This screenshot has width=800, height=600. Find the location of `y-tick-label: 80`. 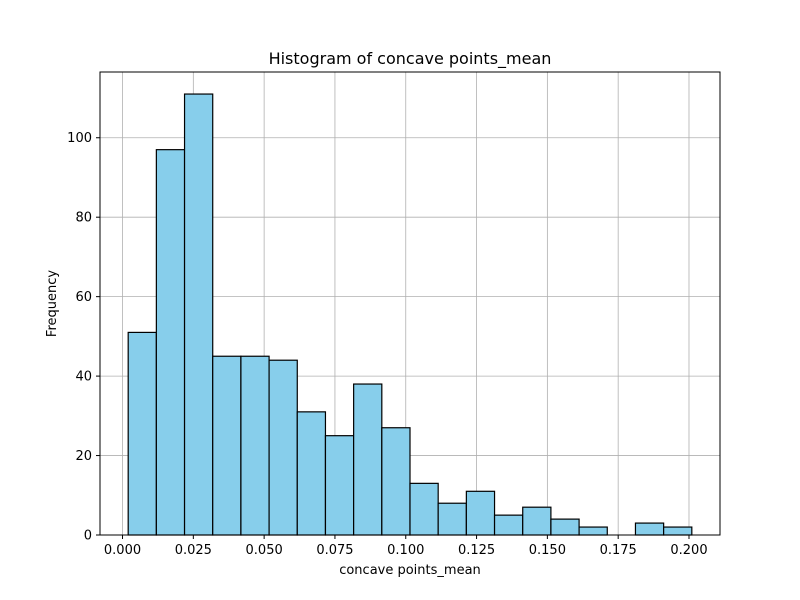

y-tick-label: 80 is located at coordinates (83, 218).